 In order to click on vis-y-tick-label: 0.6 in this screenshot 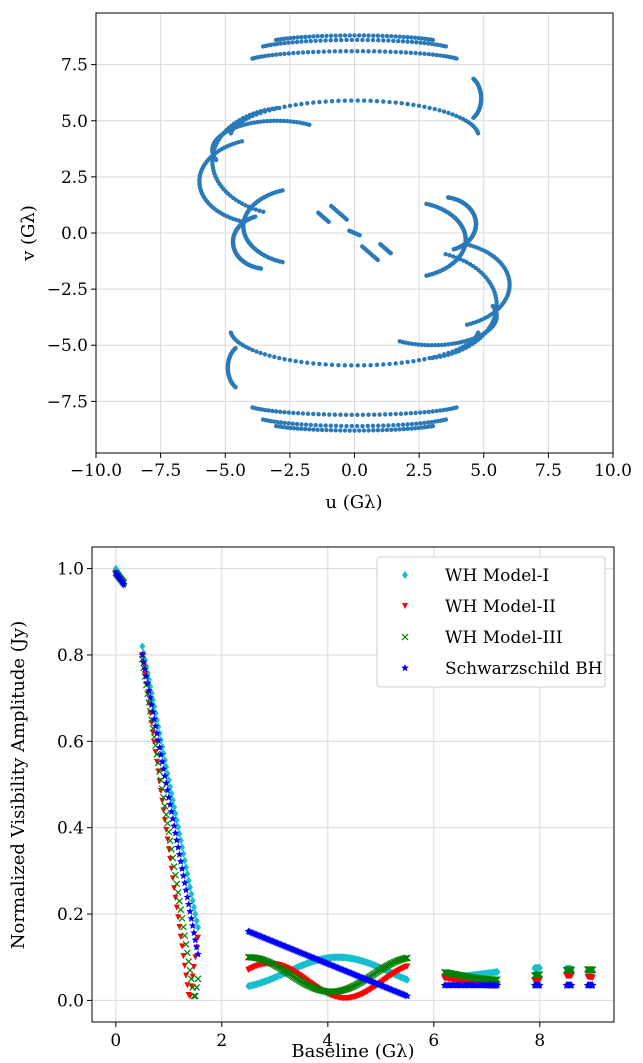, I will do `click(70, 742)`.